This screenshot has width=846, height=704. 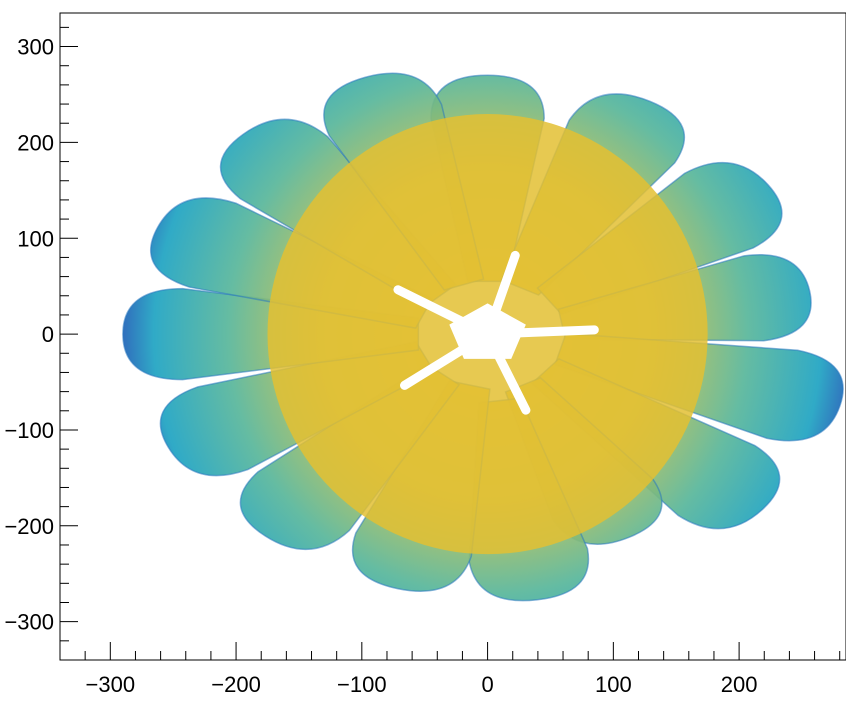 What do you see at coordinates (29, 430) in the screenshot?
I see `y-tick-label: −100` at bounding box center [29, 430].